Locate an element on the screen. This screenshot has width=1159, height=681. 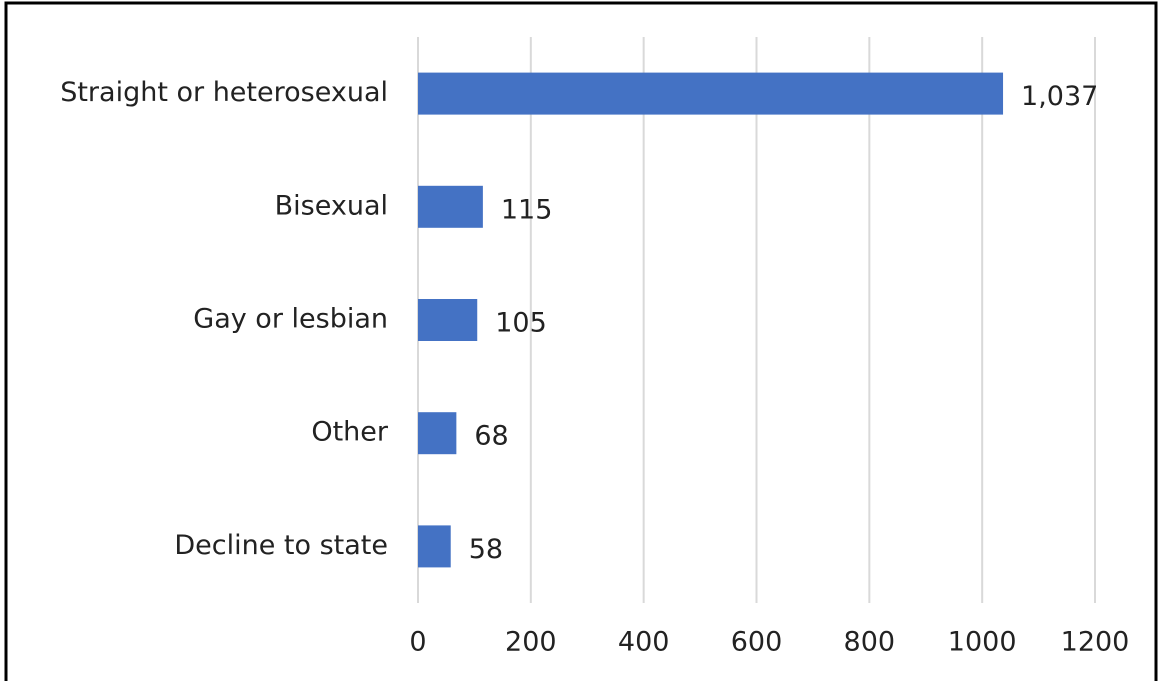
x-tick-label: 400 is located at coordinates (644, 642).